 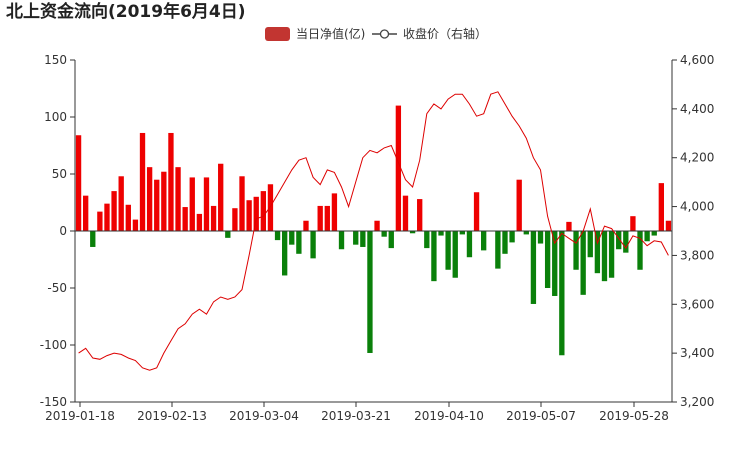 I want to click on right-axis-tick-label: 4,400, so click(x=697, y=109).